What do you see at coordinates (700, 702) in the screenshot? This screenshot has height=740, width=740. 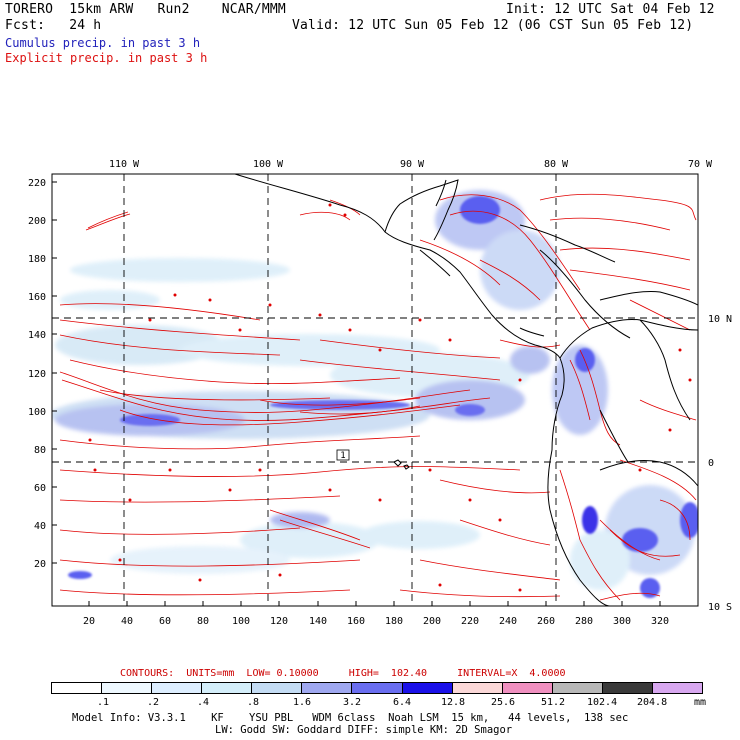 I see `legend-units: mm` at bounding box center [700, 702].